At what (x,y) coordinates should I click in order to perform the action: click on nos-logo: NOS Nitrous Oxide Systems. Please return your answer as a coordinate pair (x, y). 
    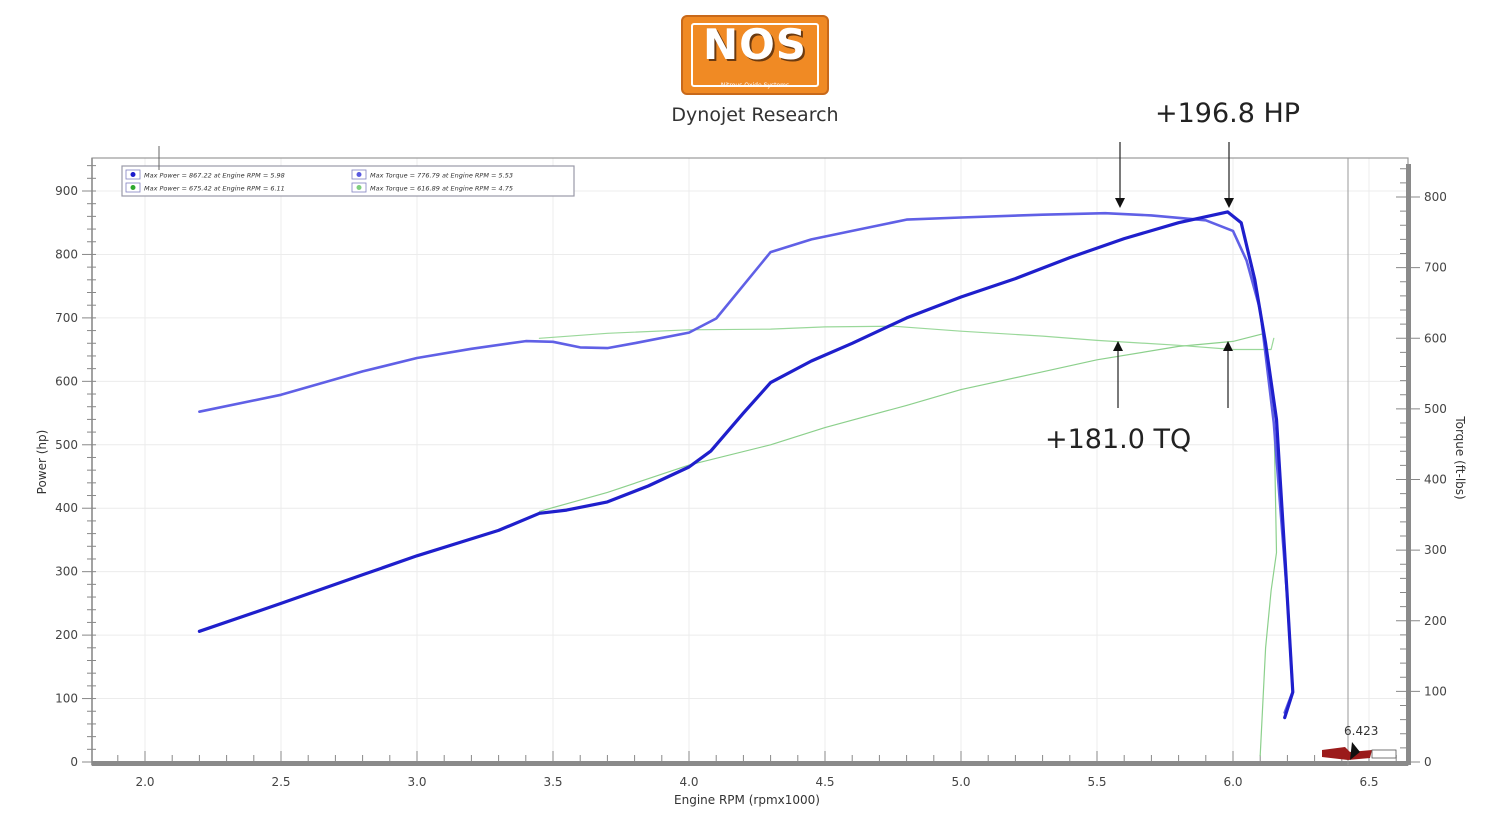
    Looking at the image, I should click on (755, 55).